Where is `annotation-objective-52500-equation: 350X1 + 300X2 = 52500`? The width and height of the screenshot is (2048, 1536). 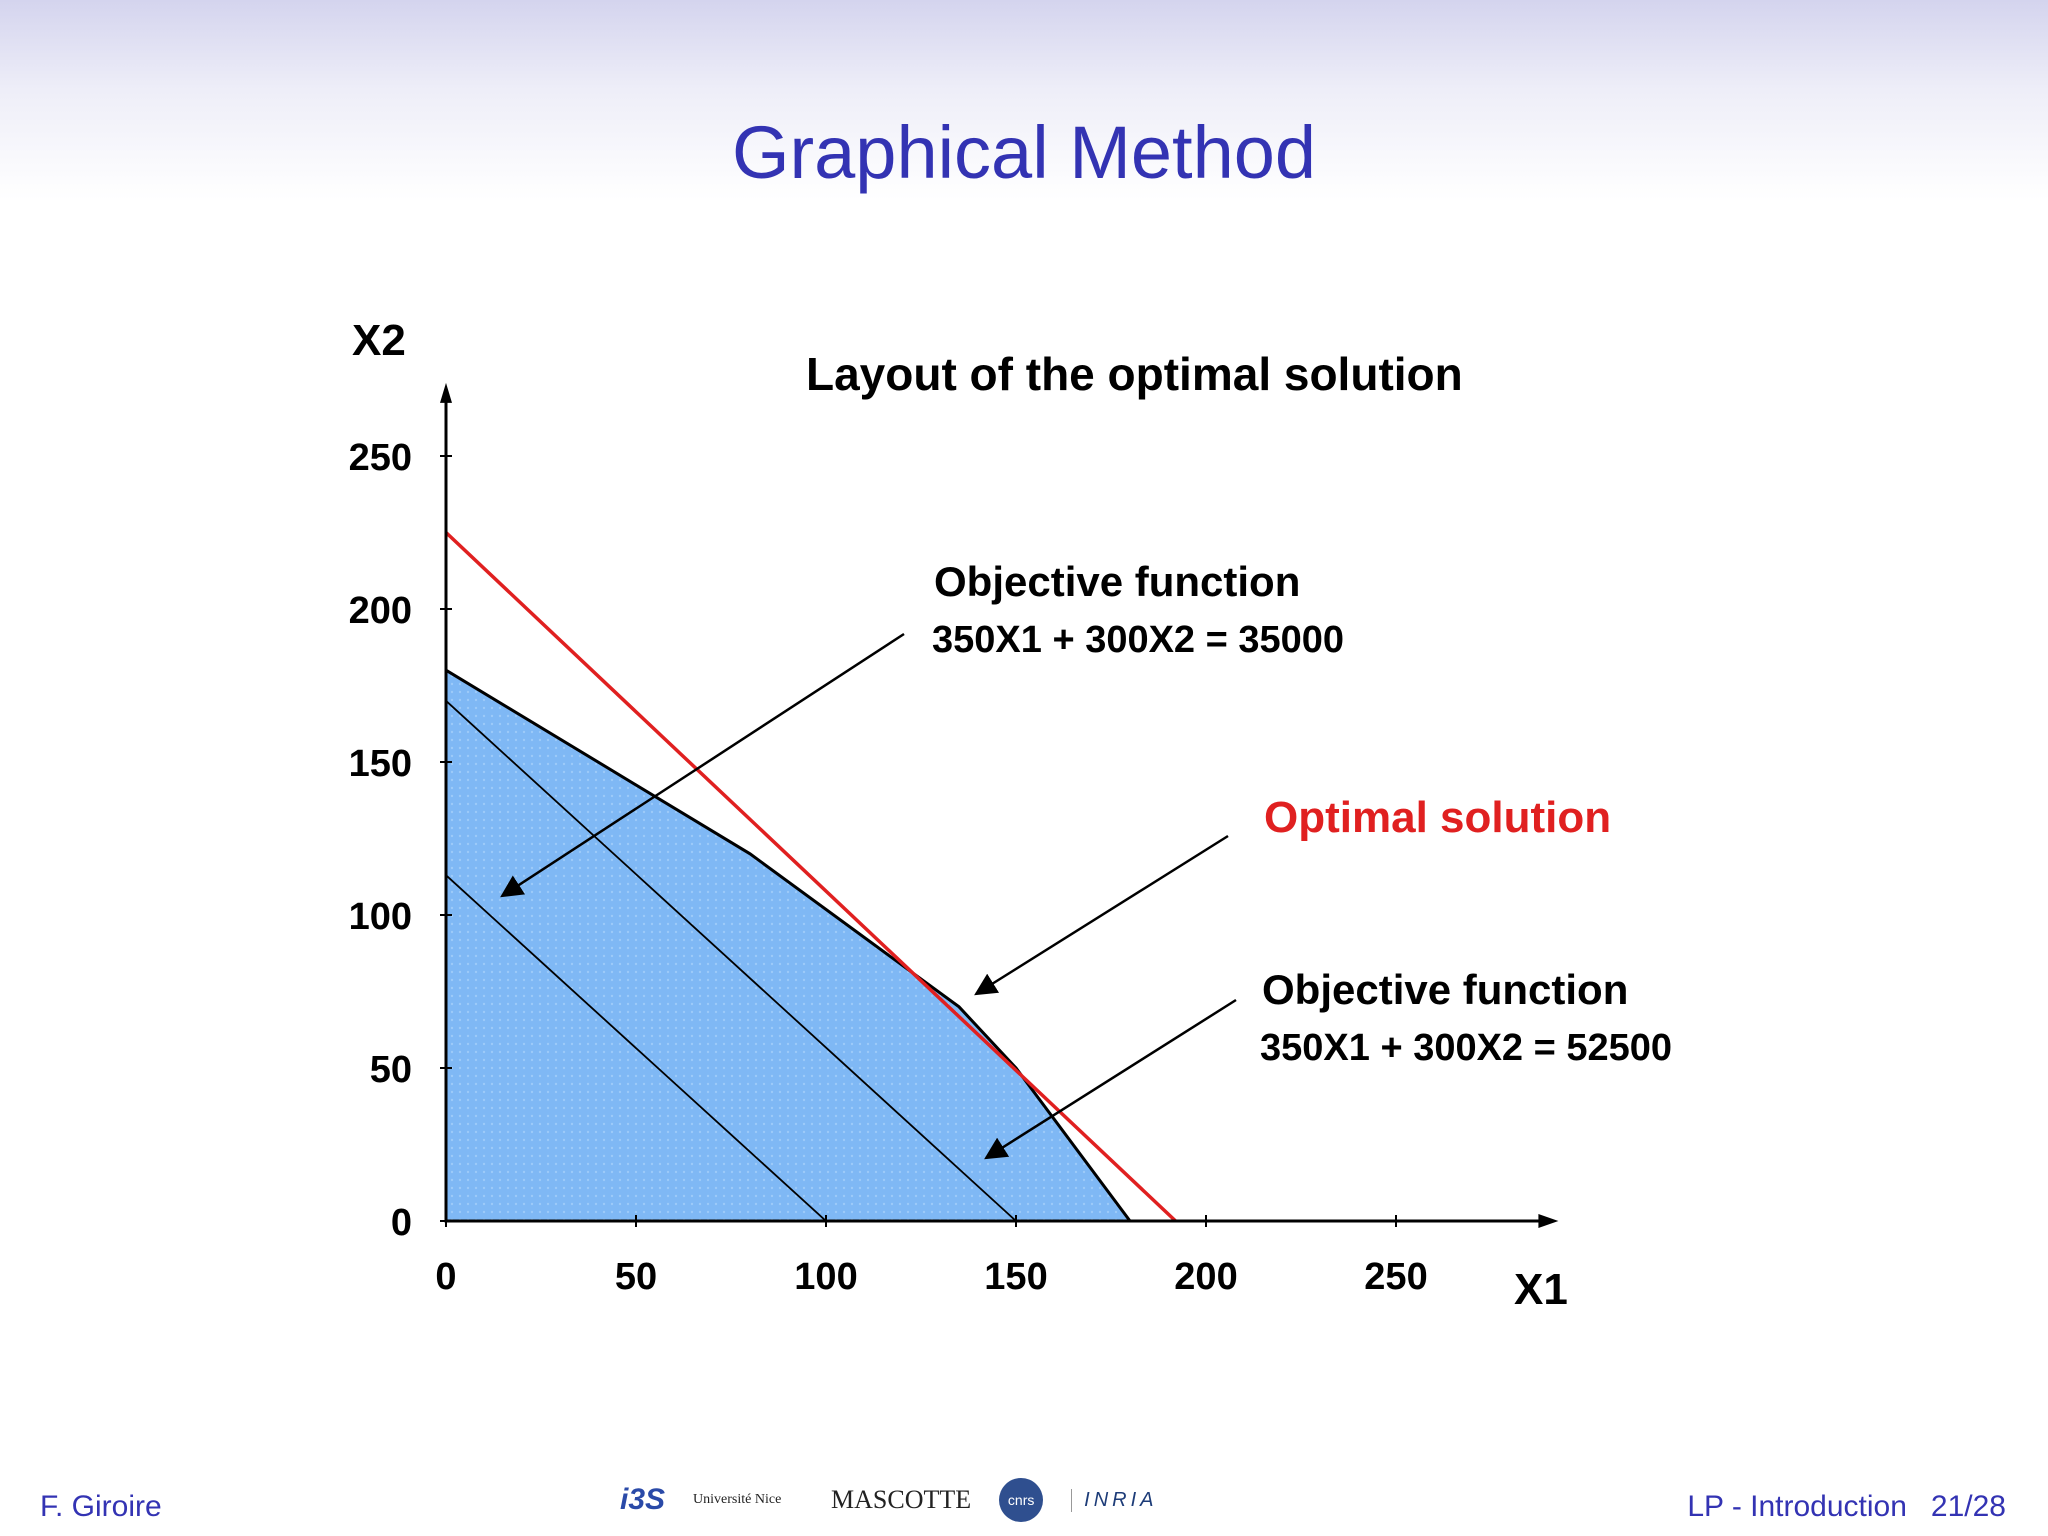 annotation-objective-52500-equation: 350X1 + 300X2 = 52500 is located at coordinates (1466, 1048).